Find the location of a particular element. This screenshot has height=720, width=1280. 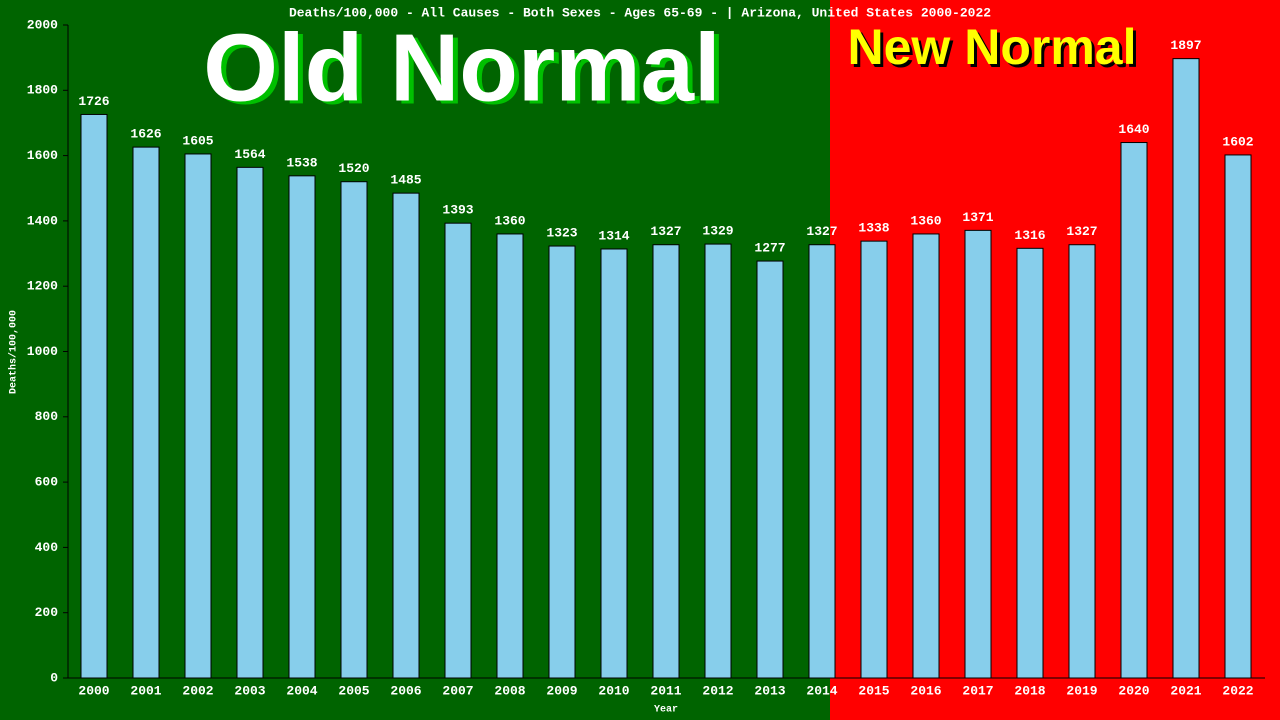

data-label: 1329 is located at coordinates (717, 231).